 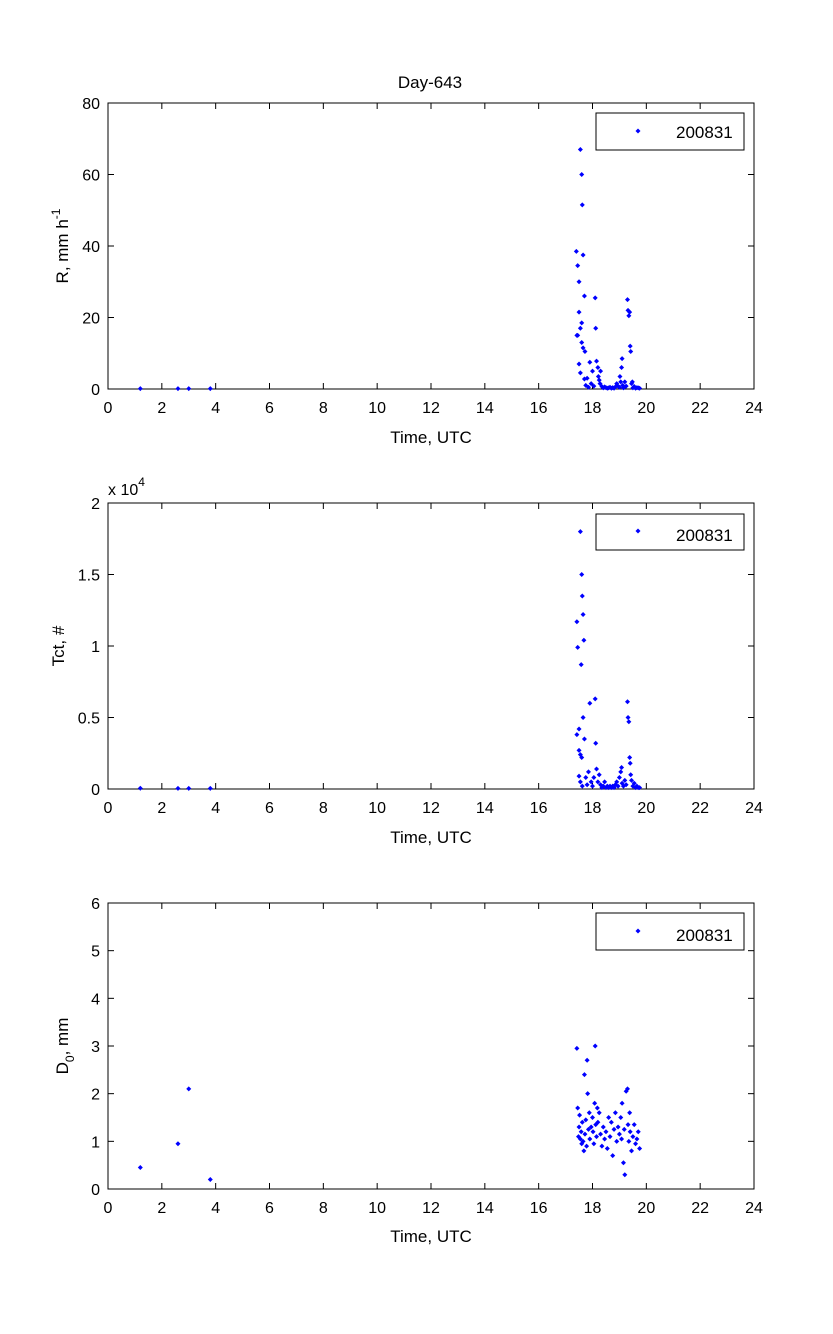 I want to click on y-axis-label-main: D, so click(x=62, y=1068).